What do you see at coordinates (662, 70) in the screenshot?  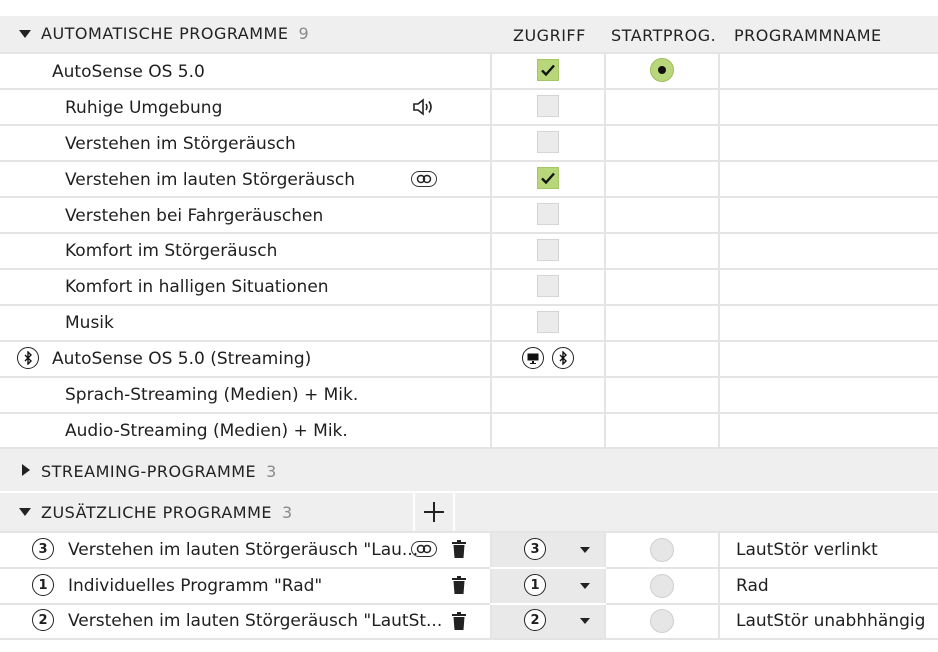 I see `startprog-radio-selected` at bounding box center [662, 70].